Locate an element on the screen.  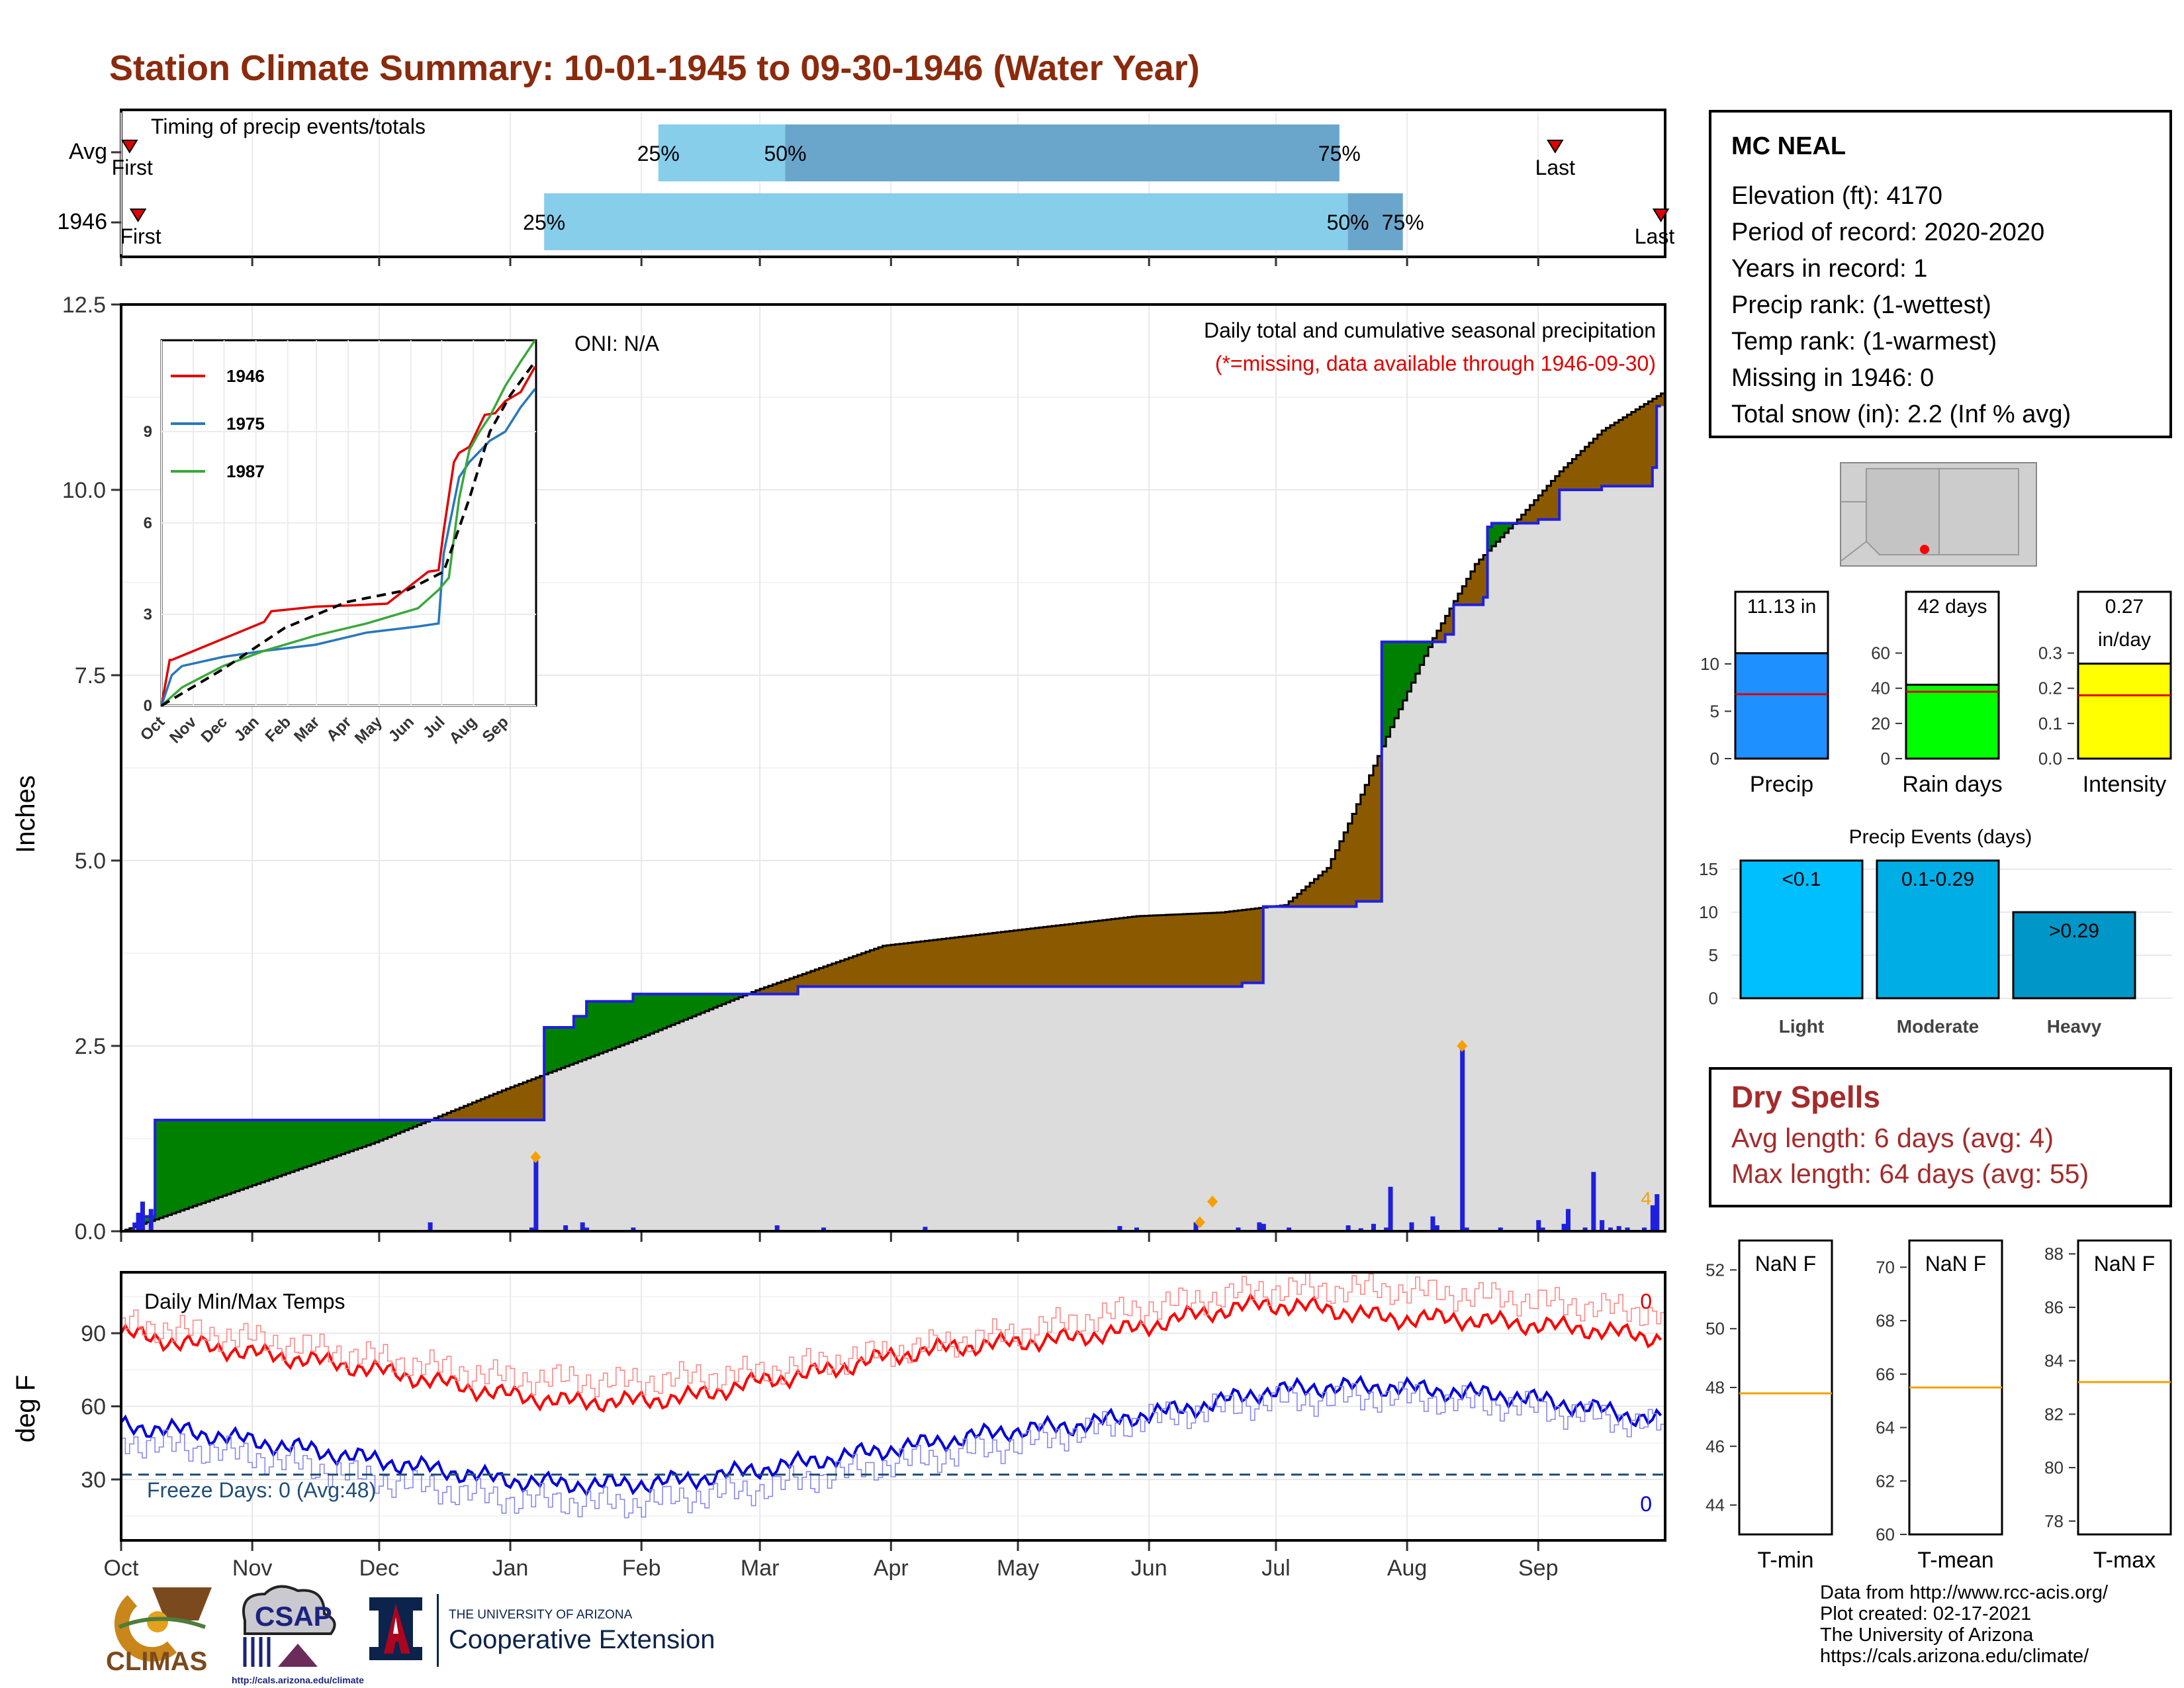
temp-summary-ytick-label: 50 is located at coordinates (1715, 1328).